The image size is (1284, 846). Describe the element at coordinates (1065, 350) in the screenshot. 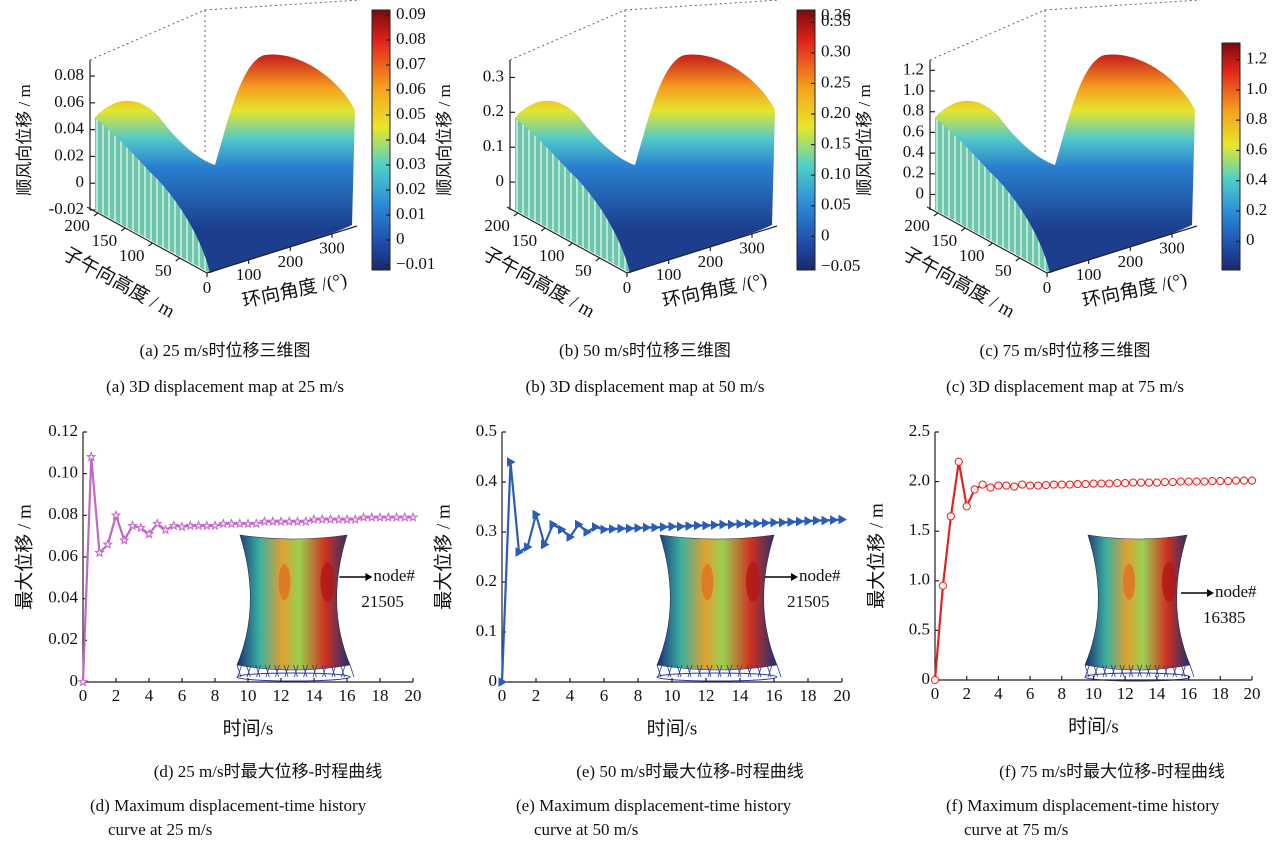

I see `caption-cn: (c) 75 m/s时位移三维图` at that location.